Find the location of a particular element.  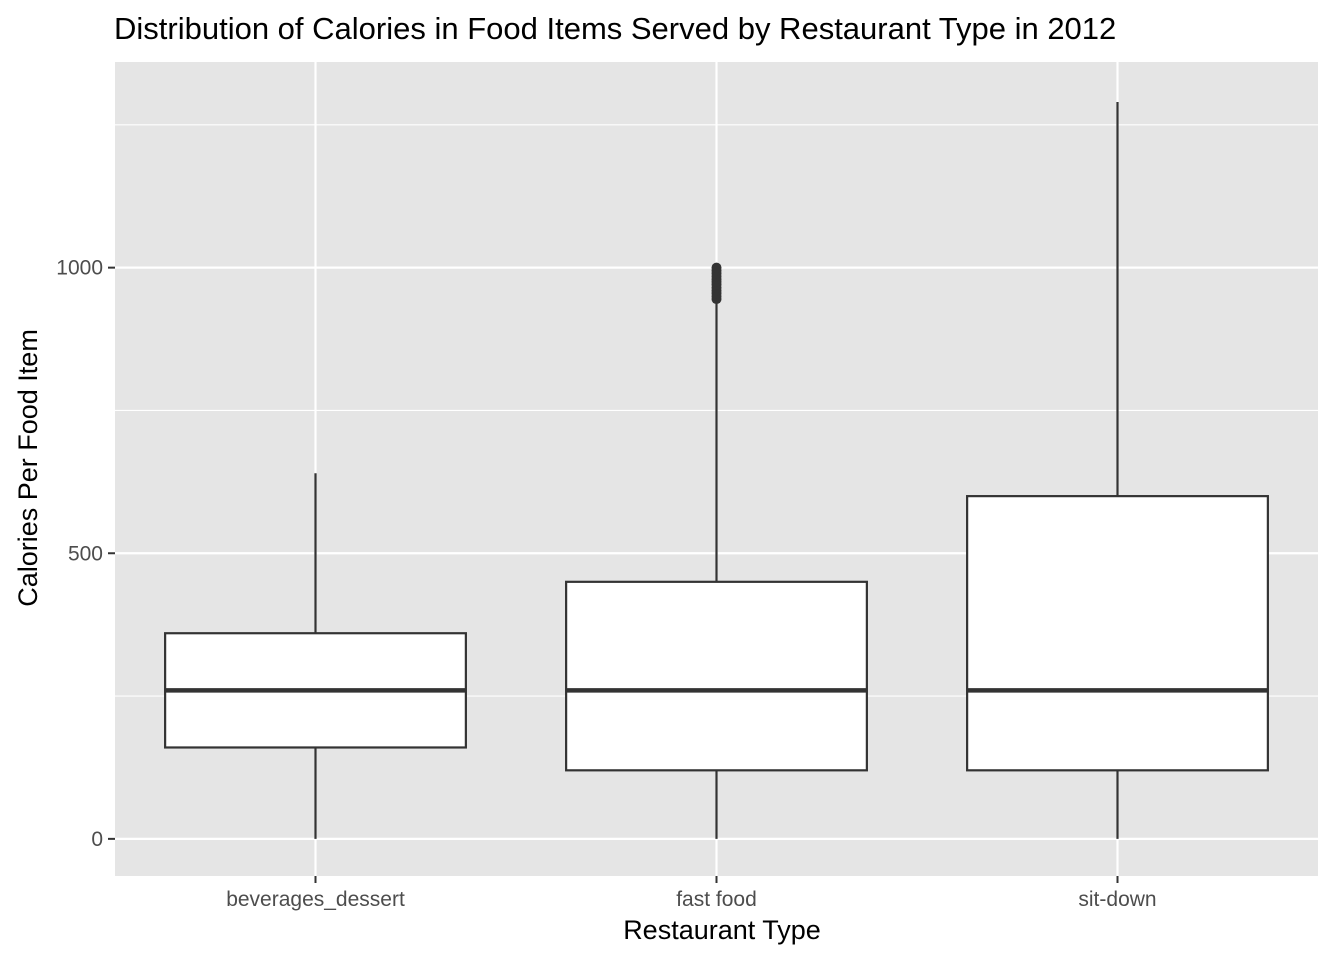

y-tick-label: 500 is located at coordinates (85, 553).